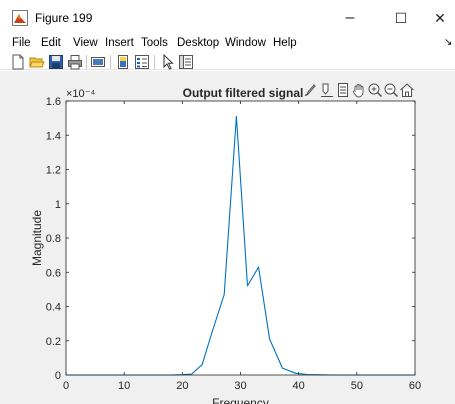 This screenshot has width=455, height=404. Describe the element at coordinates (227, 18) in the screenshot. I see `title-bar: Figure 199 – ☐ ✕` at that location.